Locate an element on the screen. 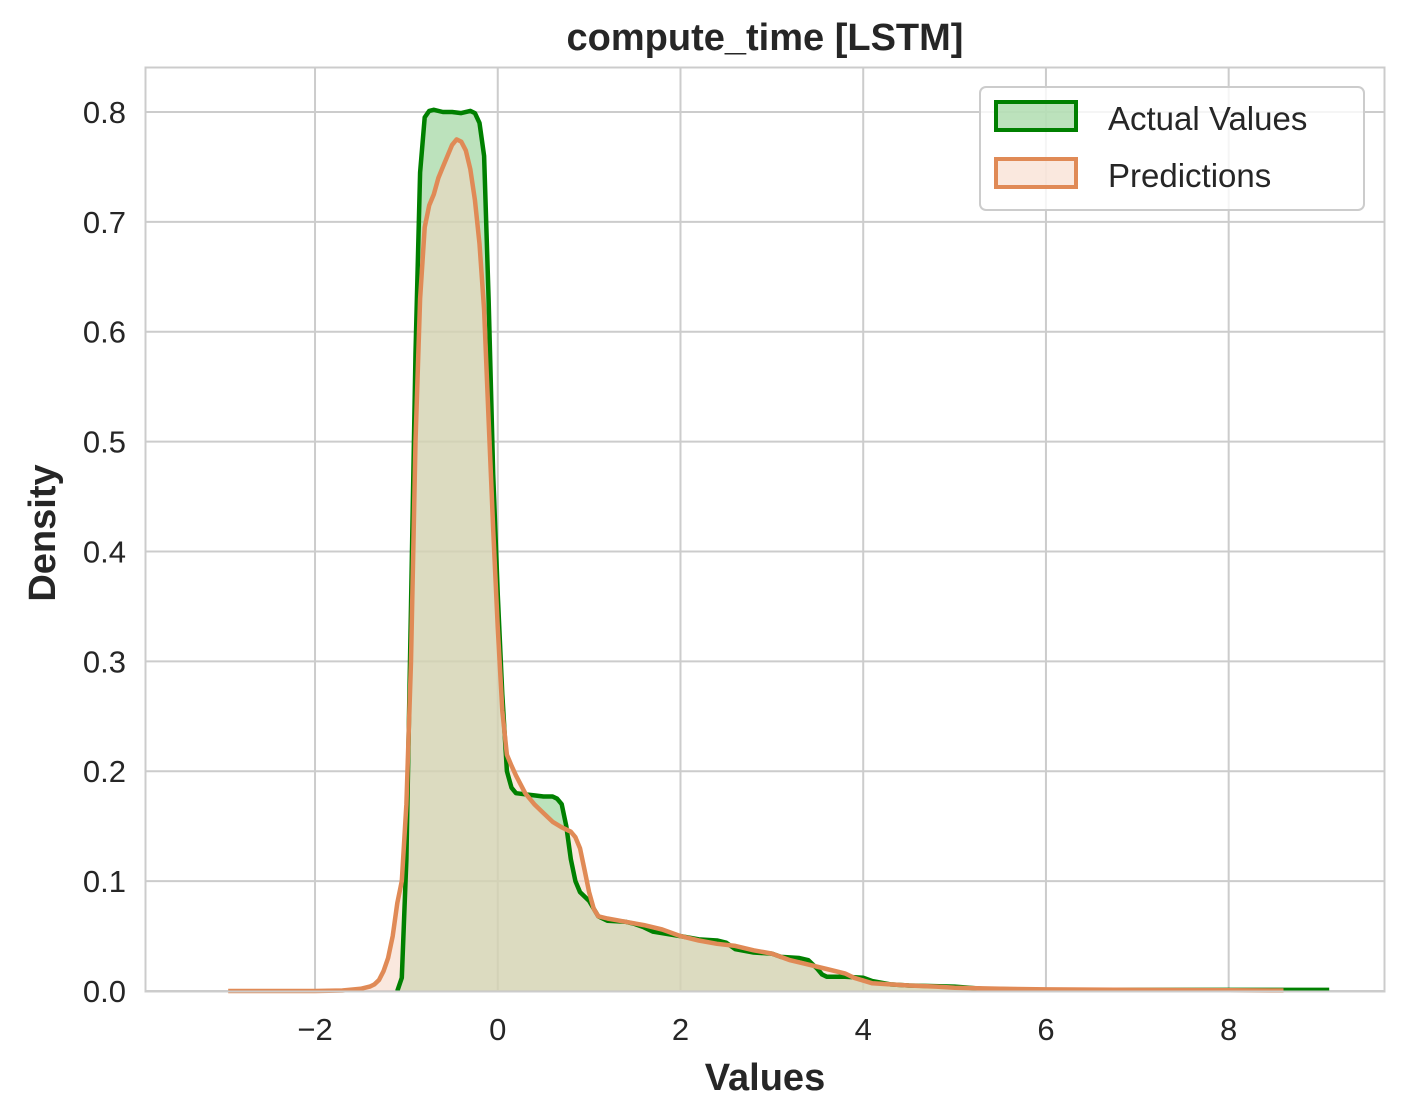 The height and width of the screenshot is (1118, 1405). x-tick-label: 0 is located at coordinates (497, 1029).